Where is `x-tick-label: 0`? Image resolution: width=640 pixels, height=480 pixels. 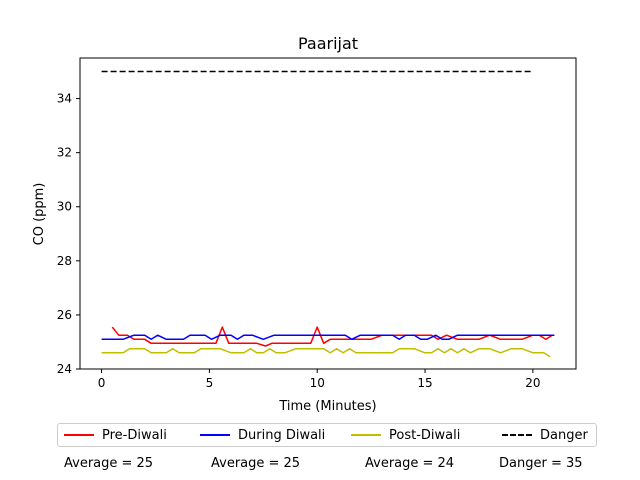
x-tick-label: 0 is located at coordinates (102, 383).